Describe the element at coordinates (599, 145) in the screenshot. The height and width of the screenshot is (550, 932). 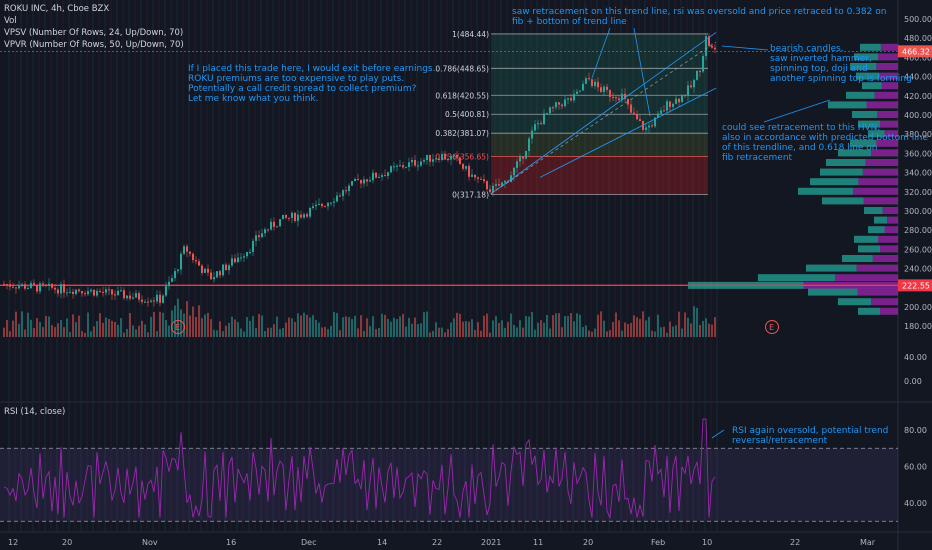
I see `fib-zone` at that location.